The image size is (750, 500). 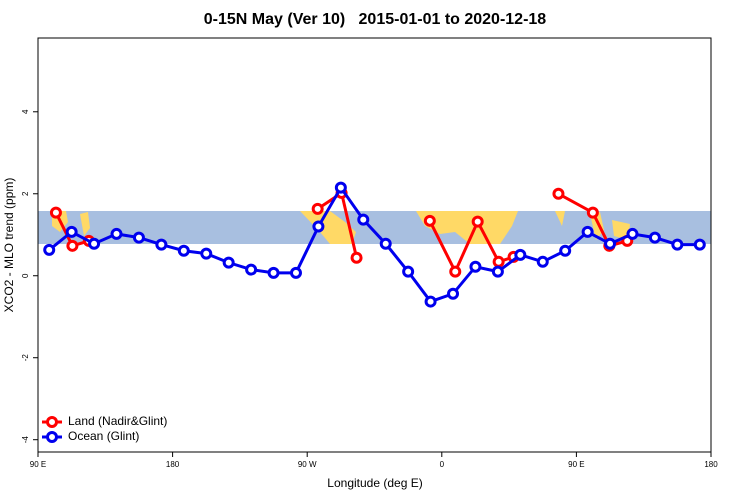 I want to click on y-axis-label: XCO2 - MLO trend (ppm), so click(x=9, y=245).